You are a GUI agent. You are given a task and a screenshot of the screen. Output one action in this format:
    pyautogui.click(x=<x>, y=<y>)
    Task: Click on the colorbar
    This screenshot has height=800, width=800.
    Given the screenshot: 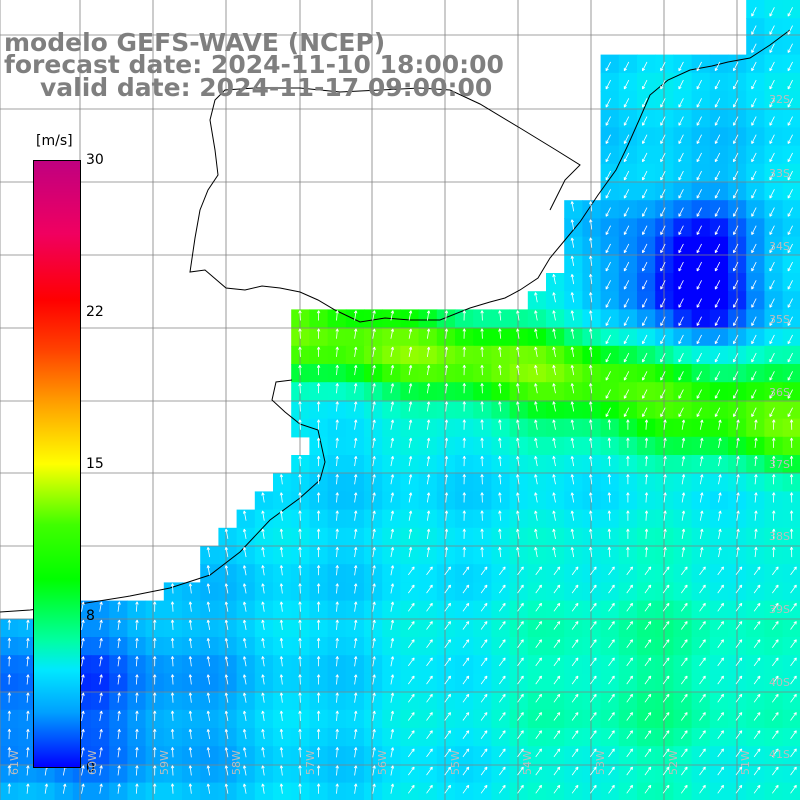 What is the action you would take?
    pyautogui.click(x=57, y=464)
    